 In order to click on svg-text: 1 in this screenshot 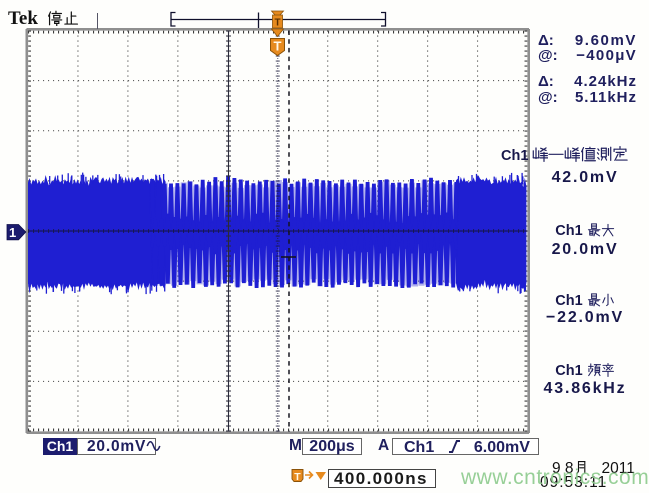, I will do `click(12, 232)`.